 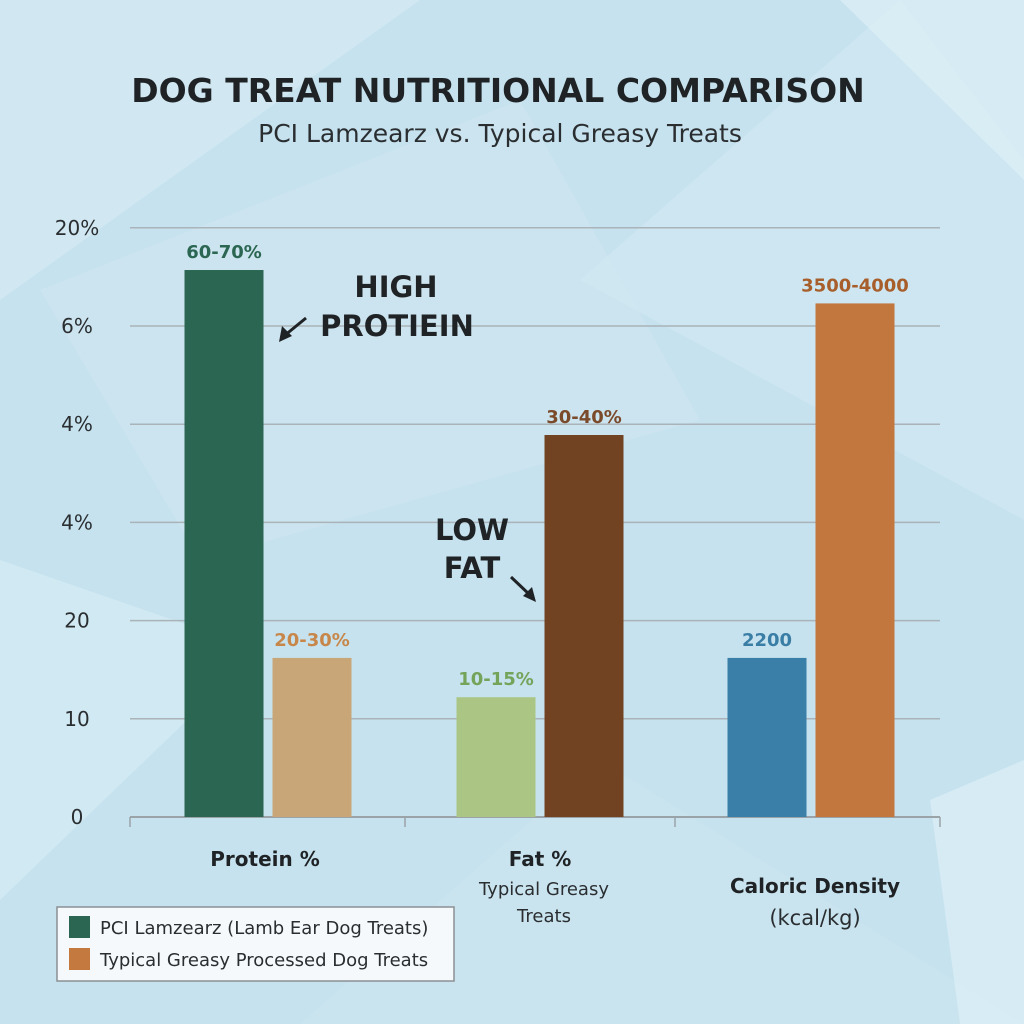 I want to click on bar-value-label: 30-40%, so click(x=584, y=417).